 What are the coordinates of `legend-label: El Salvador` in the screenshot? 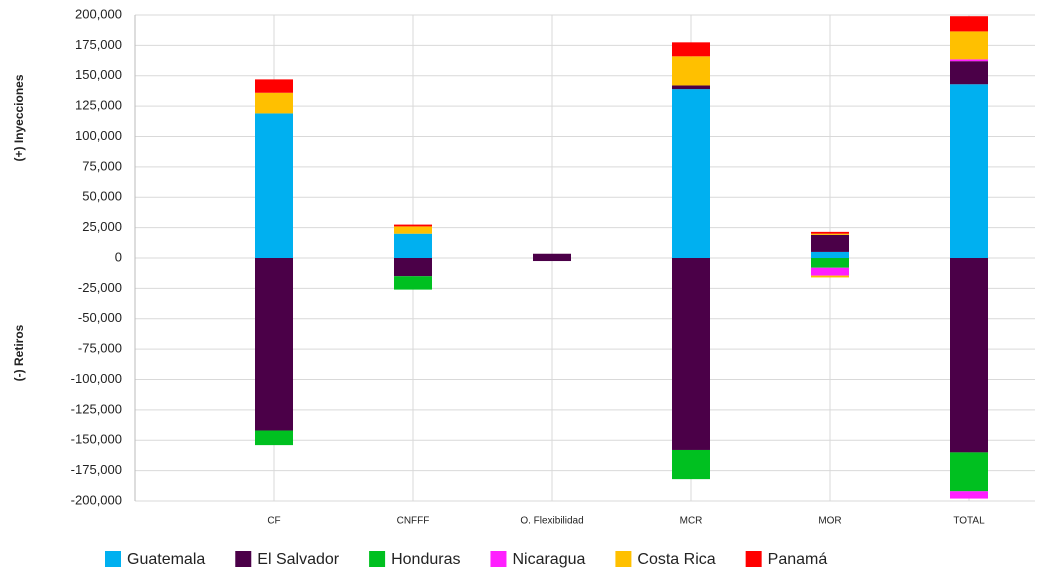 It's located at (298, 559).